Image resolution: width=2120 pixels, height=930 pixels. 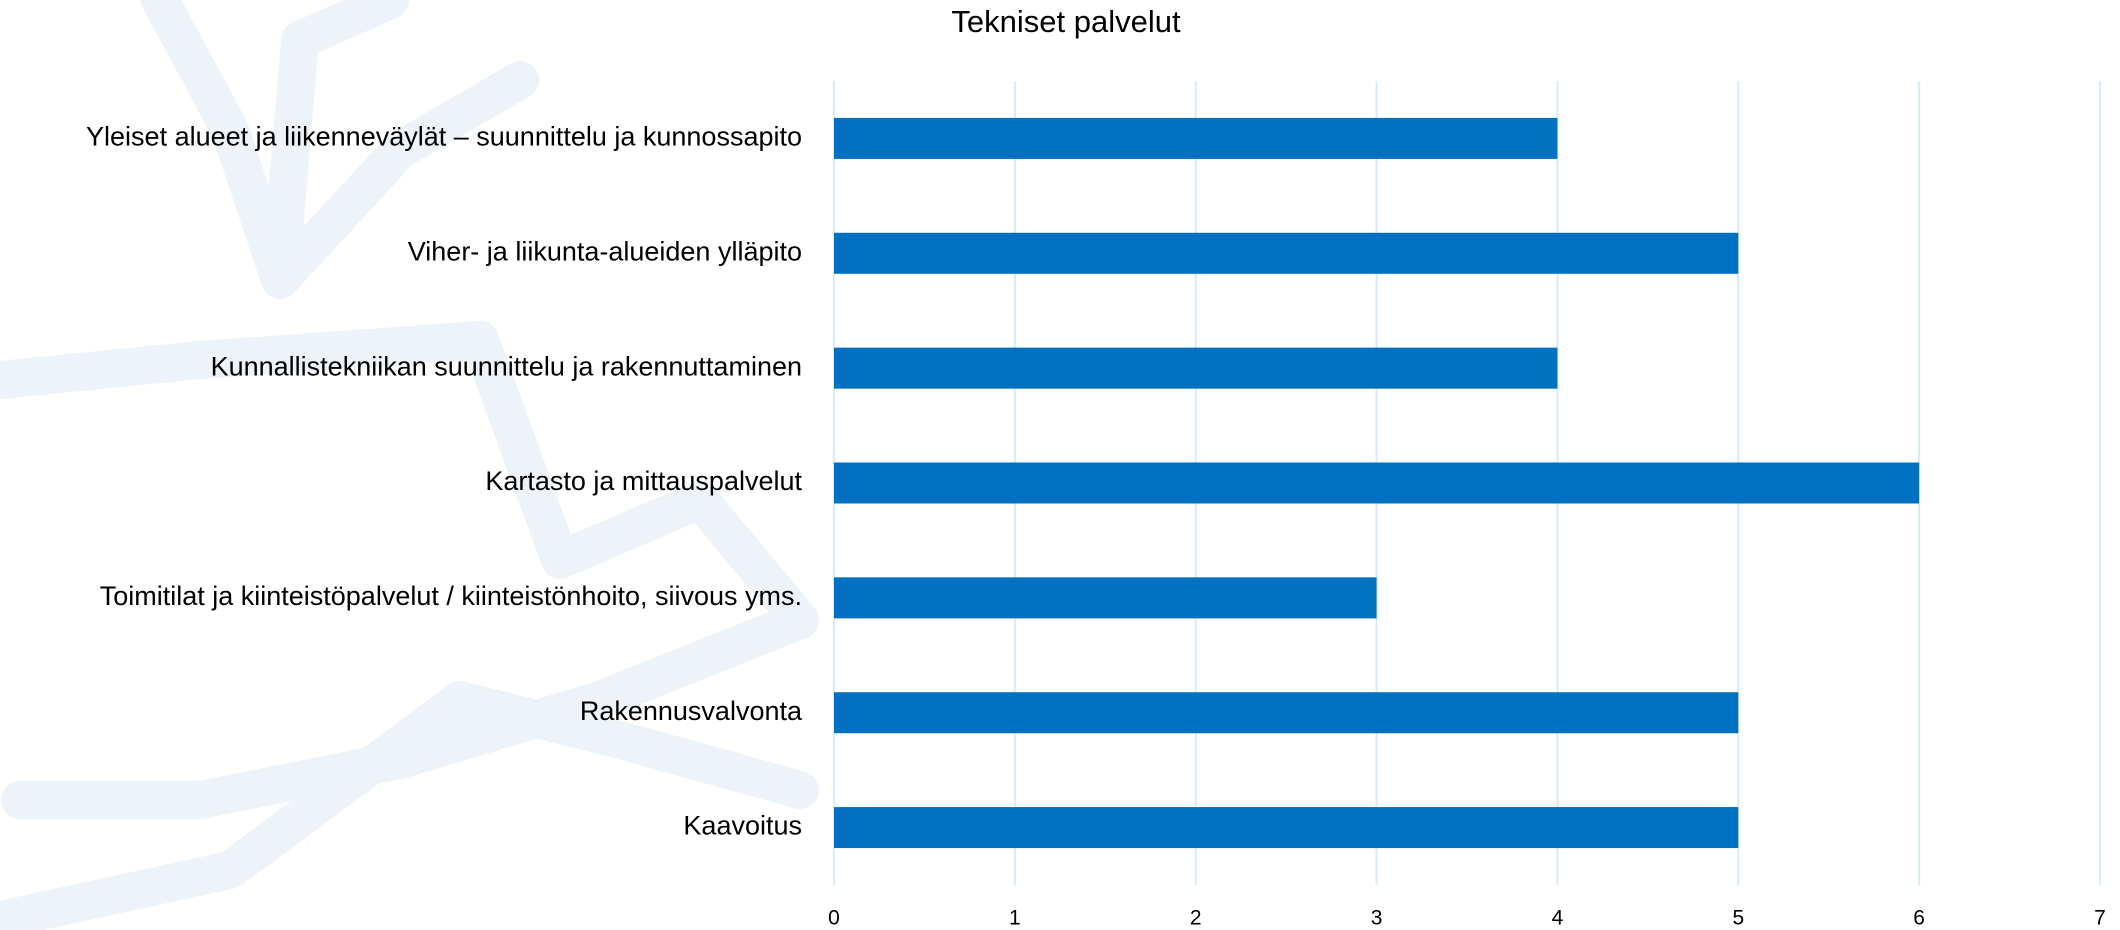 What do you see at coordinates (643, 481) in the screenshot?
I see `y-tick-label: Kartasto ja mittauspalvelut` at bounding box center [643, 481].